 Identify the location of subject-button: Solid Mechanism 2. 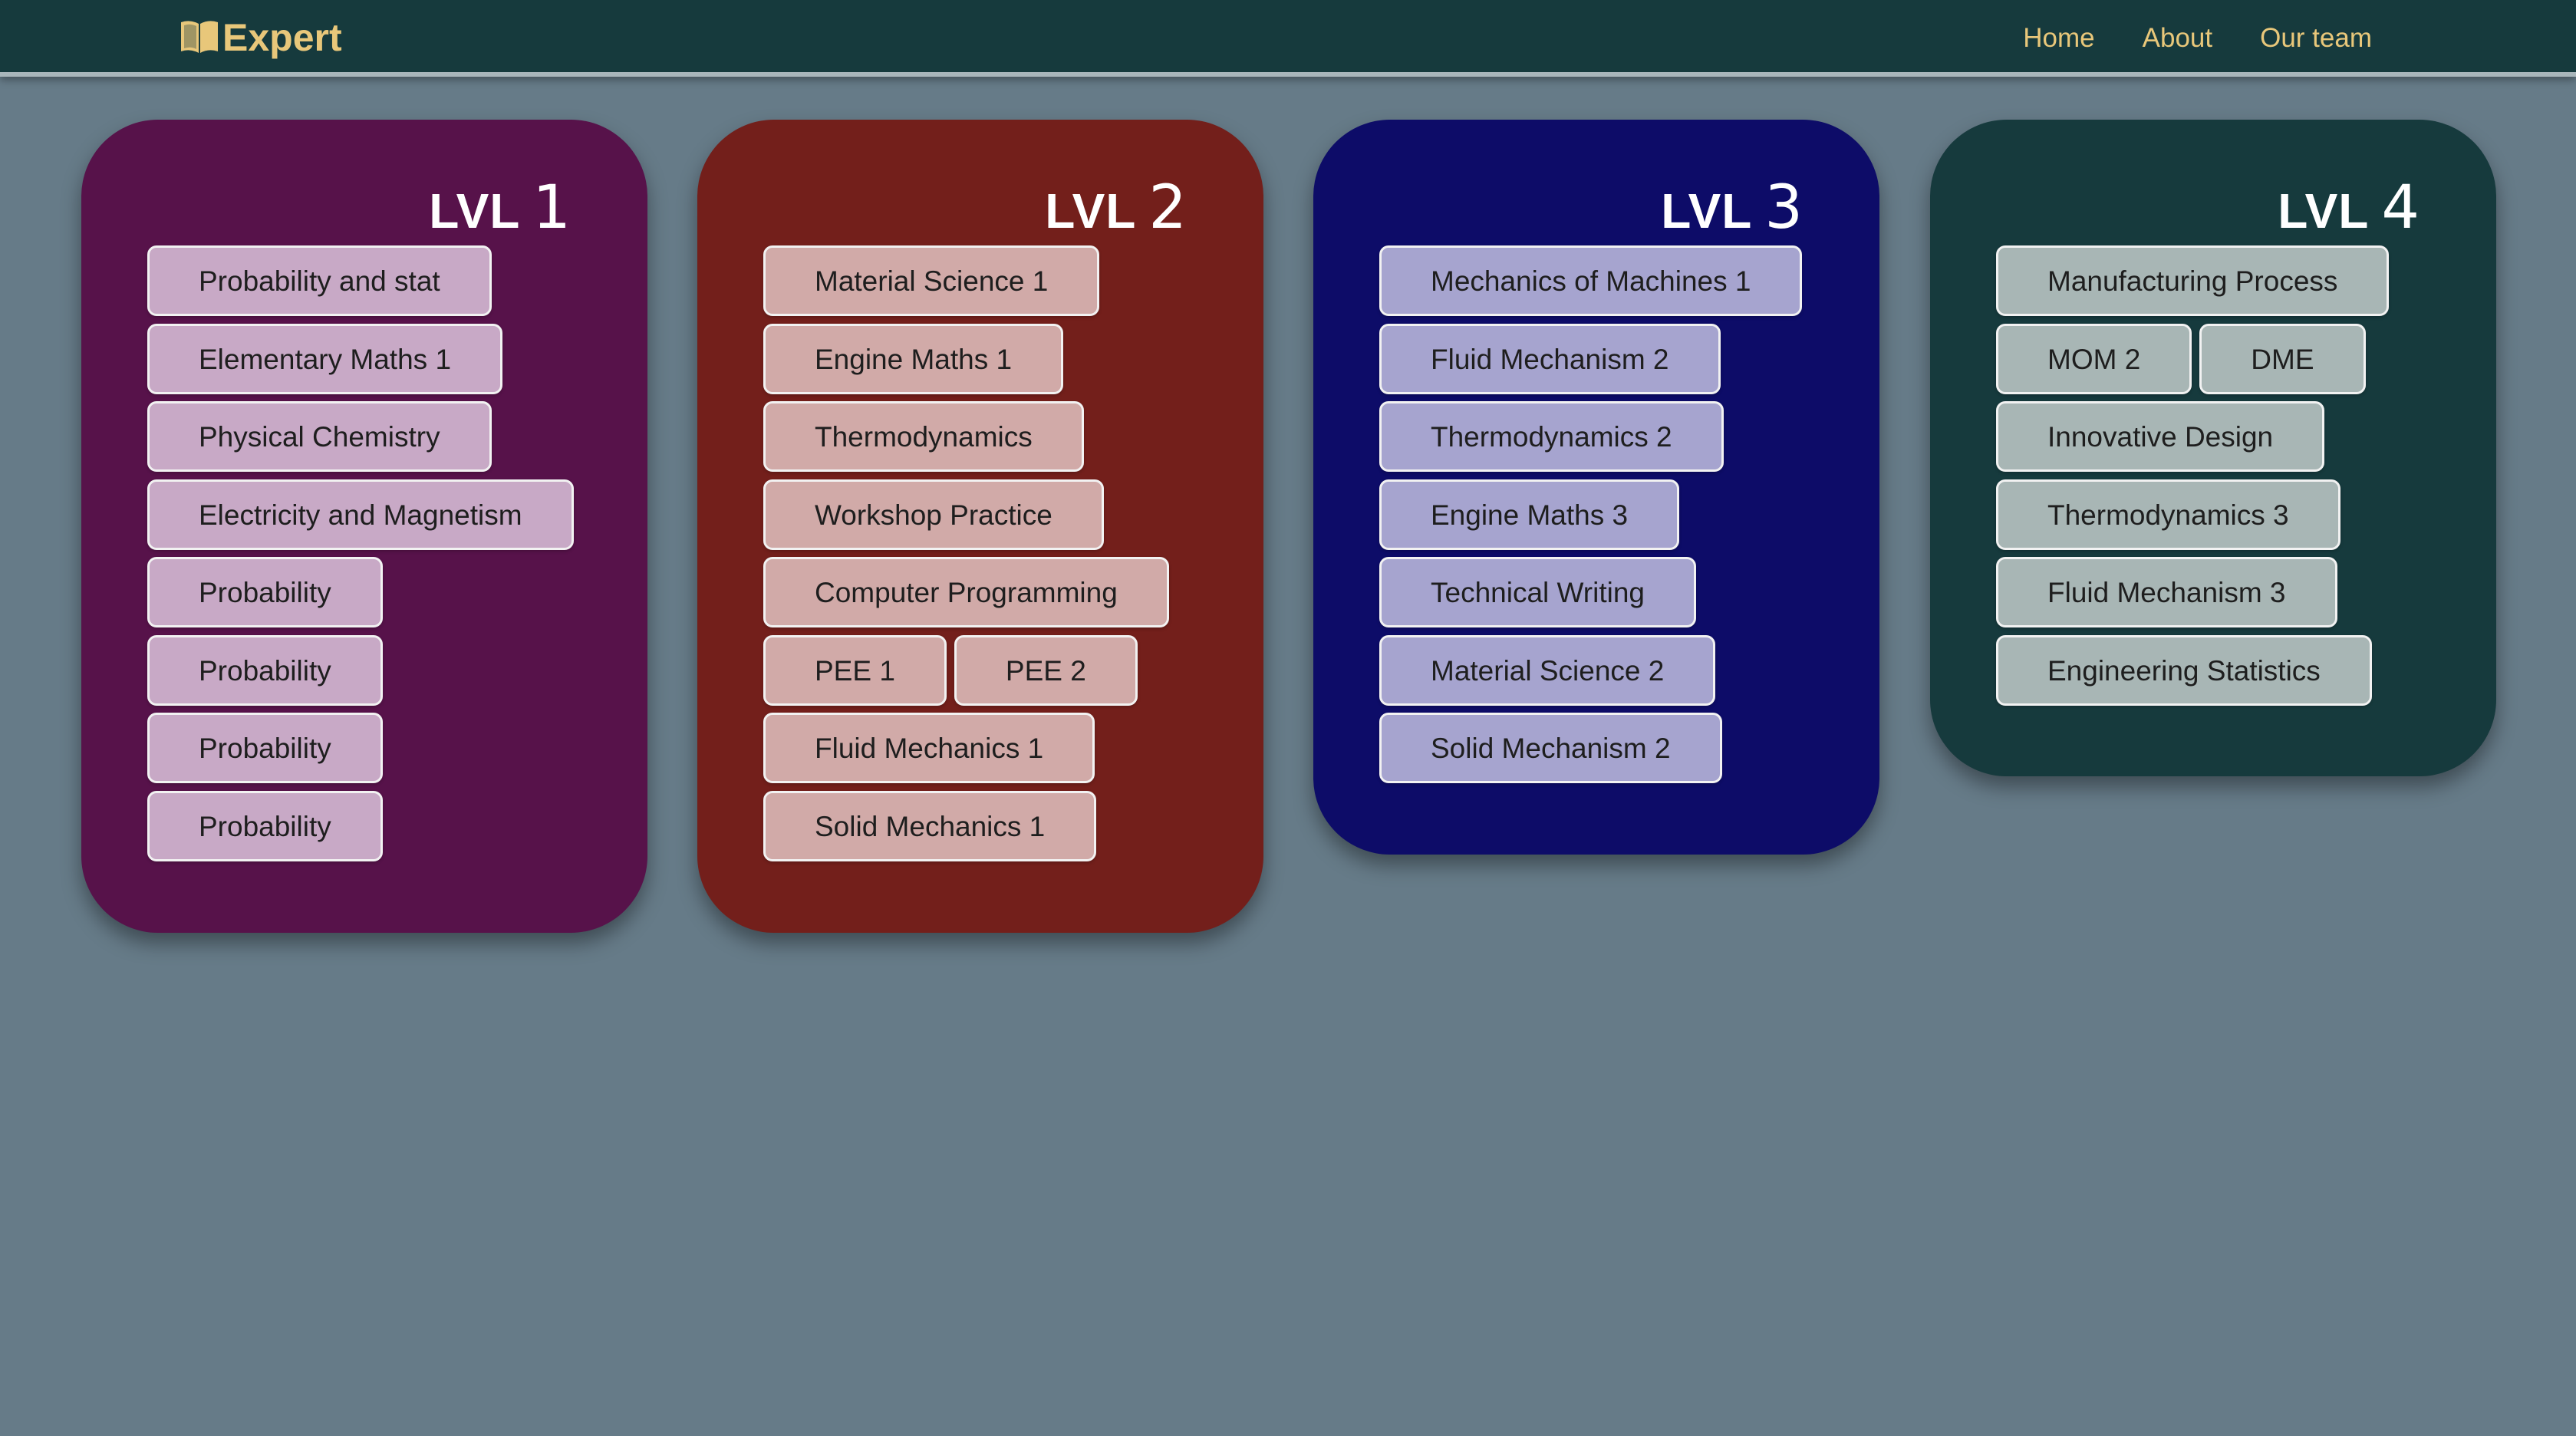
(1550, 748).